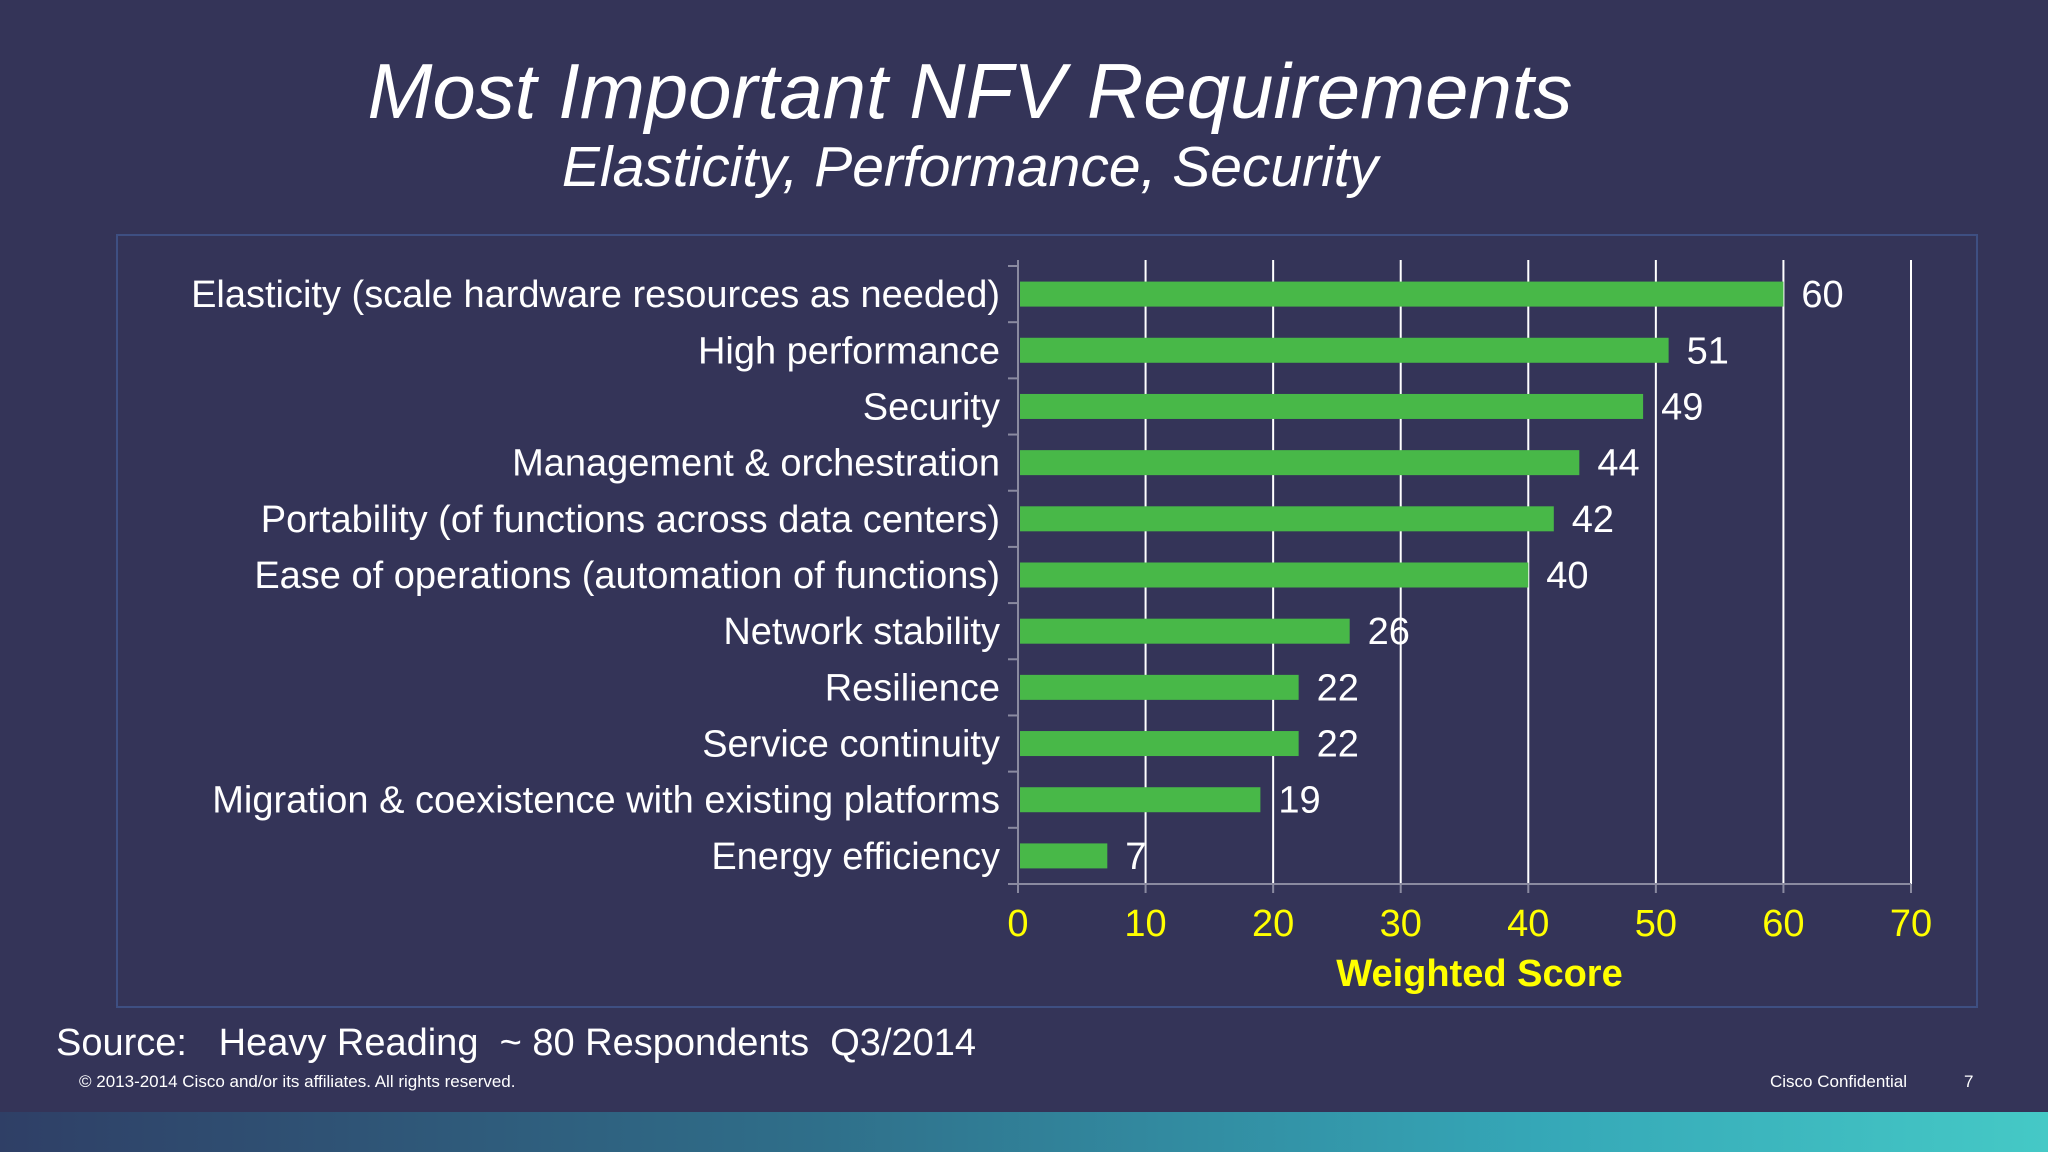  Describe the element at coordinates (1783, 924) in the screenshot. I see `x-tick-label: 60` at that location.